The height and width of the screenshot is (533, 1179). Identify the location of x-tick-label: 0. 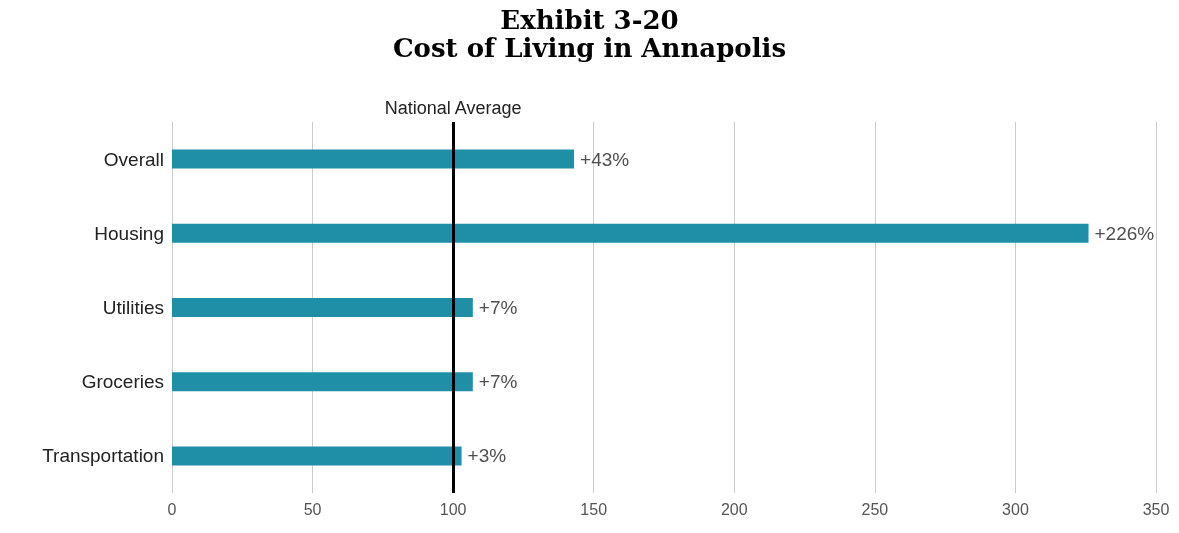
(172, 509).